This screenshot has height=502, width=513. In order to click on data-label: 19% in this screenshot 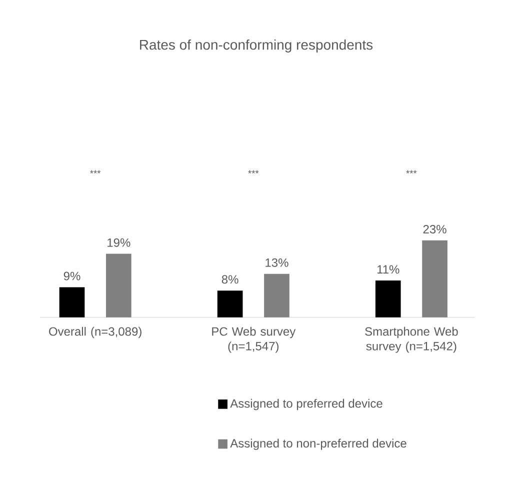, I will do `click(119, 242)`.